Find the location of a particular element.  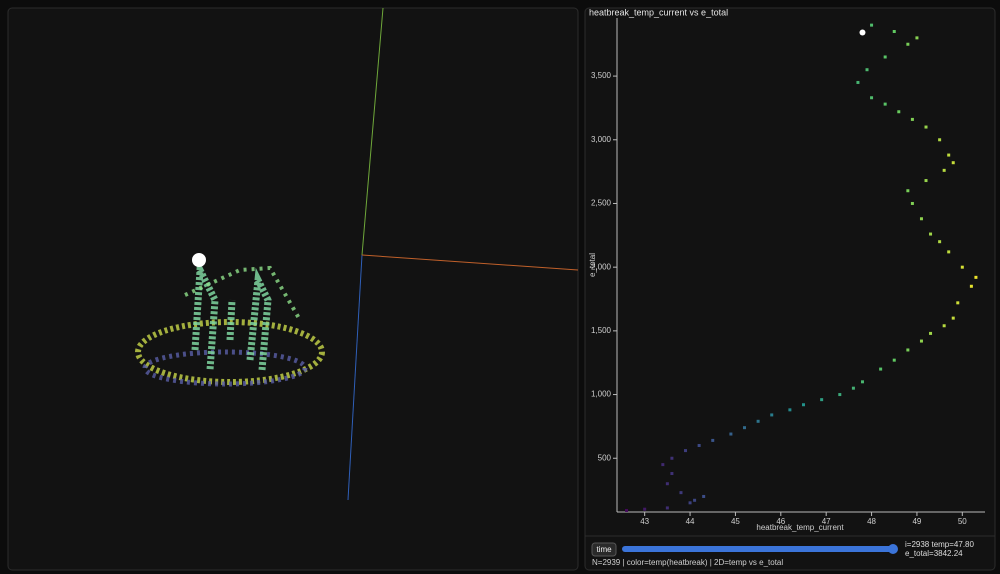

x-tick-label: 50 is located at coordinates (962, 521).